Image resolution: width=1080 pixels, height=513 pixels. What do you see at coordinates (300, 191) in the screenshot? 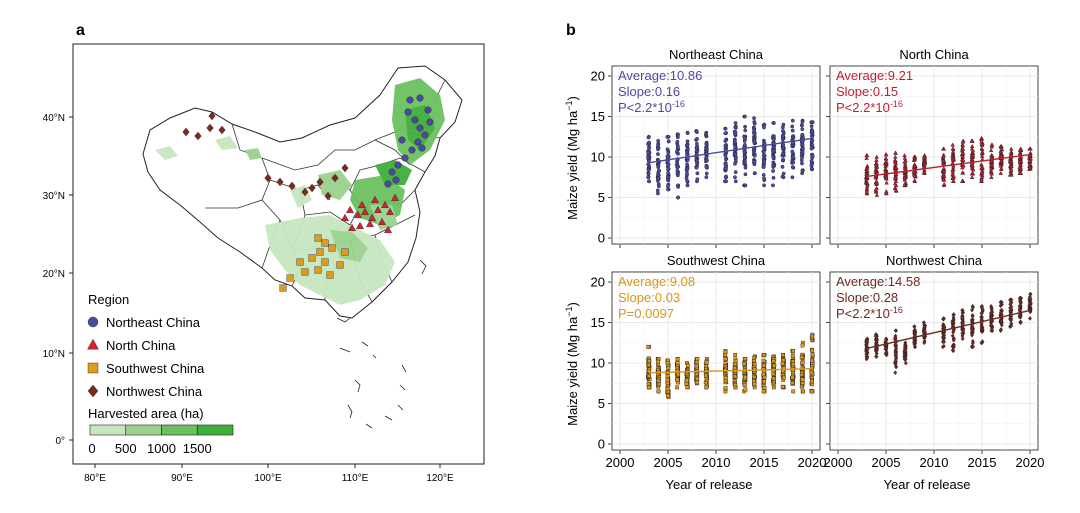
I see `harvested-area-shading` at bounding box center [300, 191].